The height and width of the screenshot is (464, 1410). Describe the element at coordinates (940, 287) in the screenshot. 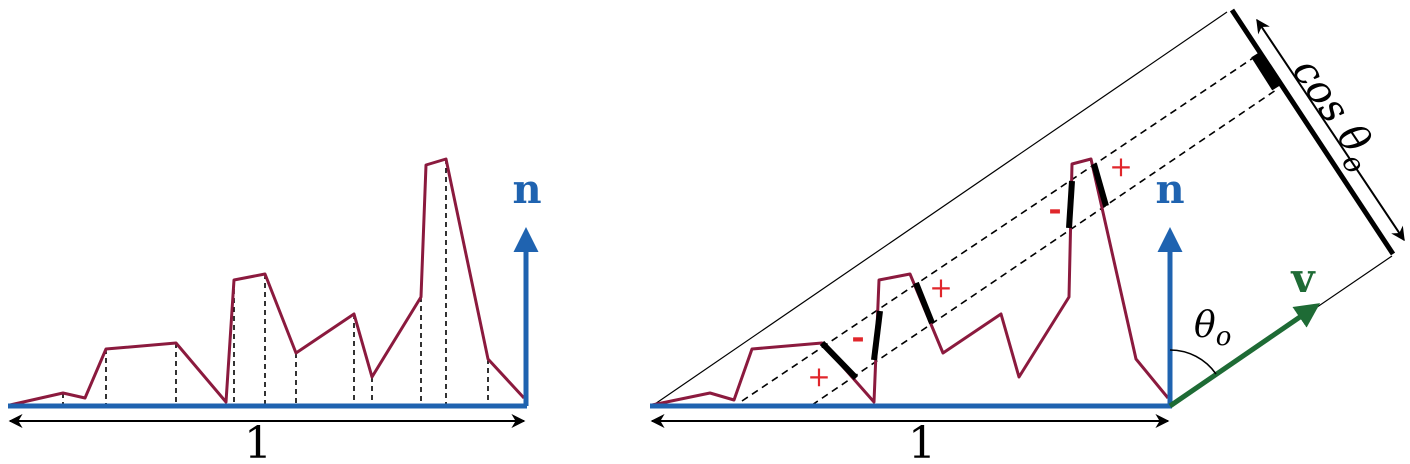

I see `sign-plus-2: +` at that location.